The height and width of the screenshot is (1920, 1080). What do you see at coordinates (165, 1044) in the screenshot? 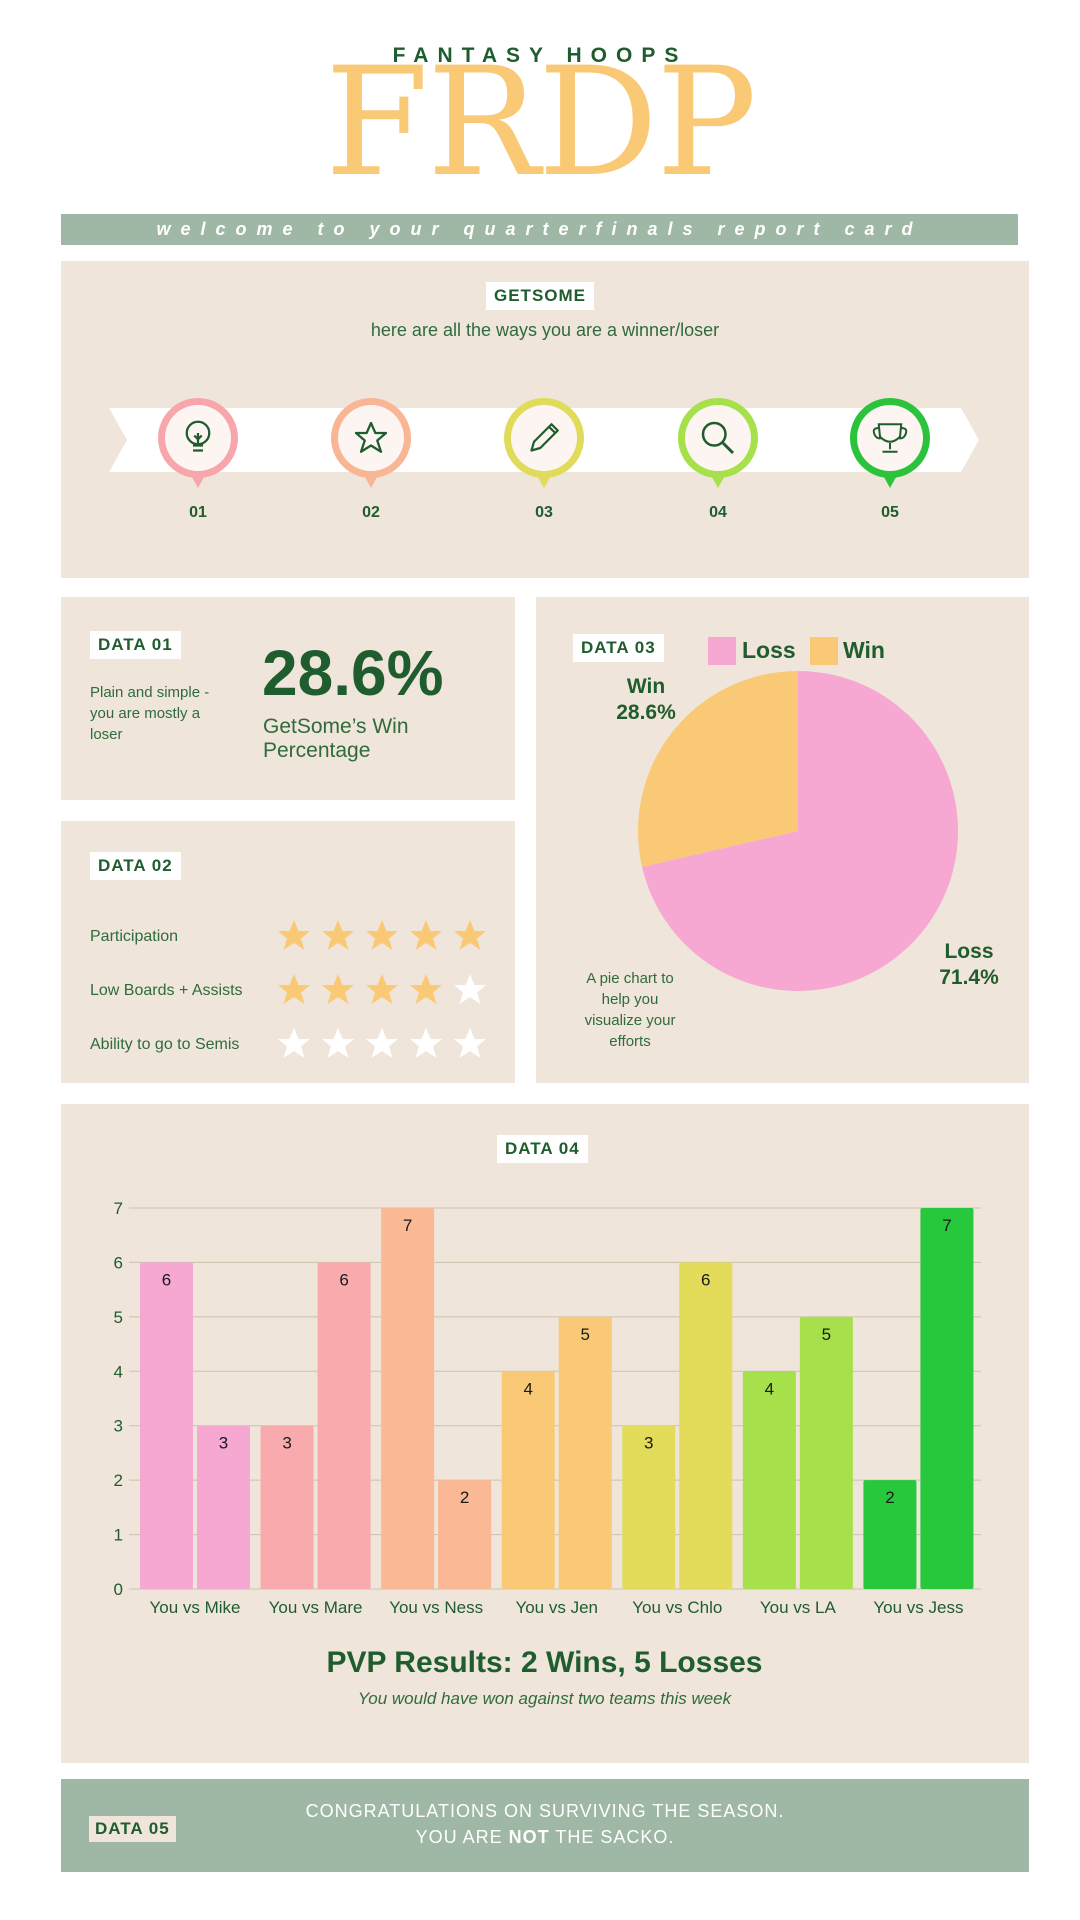
I see `rating-label: Ability to go to Semis` at bounding box center [165, 1044].